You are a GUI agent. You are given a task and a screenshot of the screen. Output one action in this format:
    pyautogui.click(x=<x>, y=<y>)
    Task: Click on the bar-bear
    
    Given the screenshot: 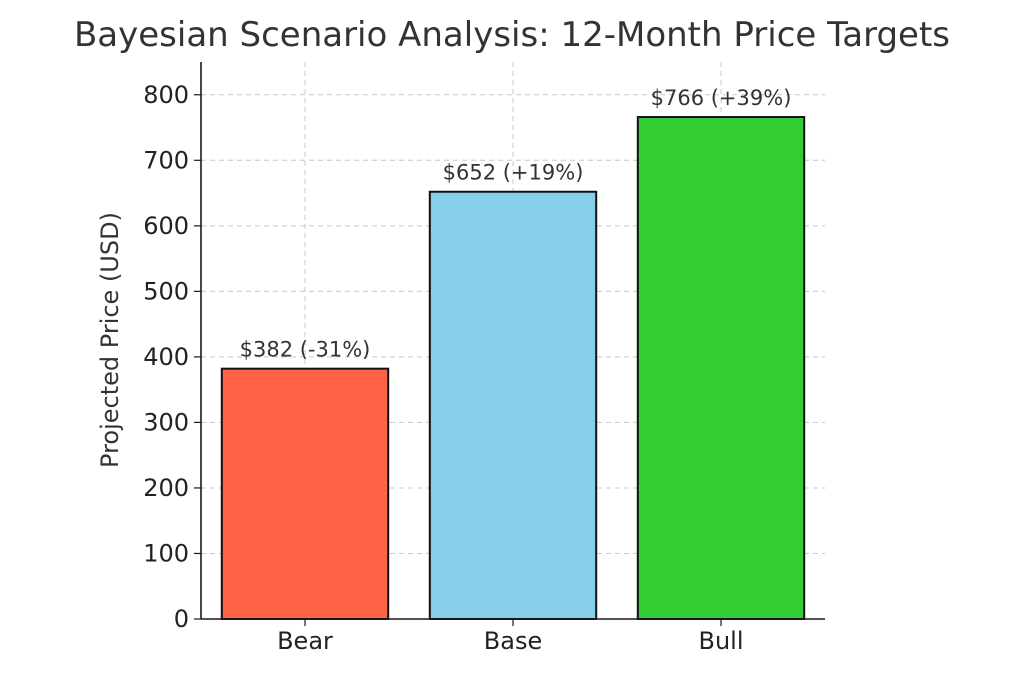 What is the action you would take?
    pyautogui.click(x=305, y=493)
    